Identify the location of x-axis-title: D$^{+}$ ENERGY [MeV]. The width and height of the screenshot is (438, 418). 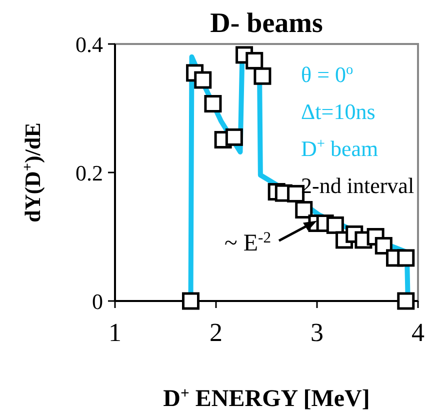
(266, 398).